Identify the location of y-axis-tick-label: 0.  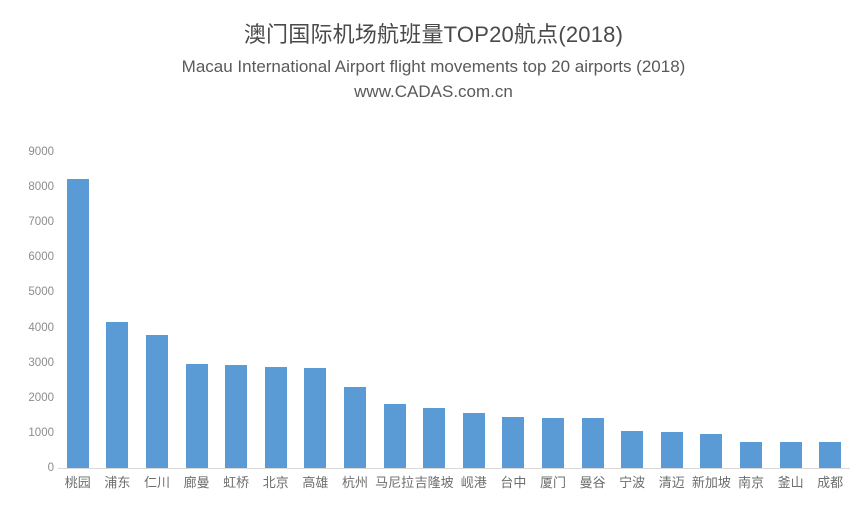
(50, 468).